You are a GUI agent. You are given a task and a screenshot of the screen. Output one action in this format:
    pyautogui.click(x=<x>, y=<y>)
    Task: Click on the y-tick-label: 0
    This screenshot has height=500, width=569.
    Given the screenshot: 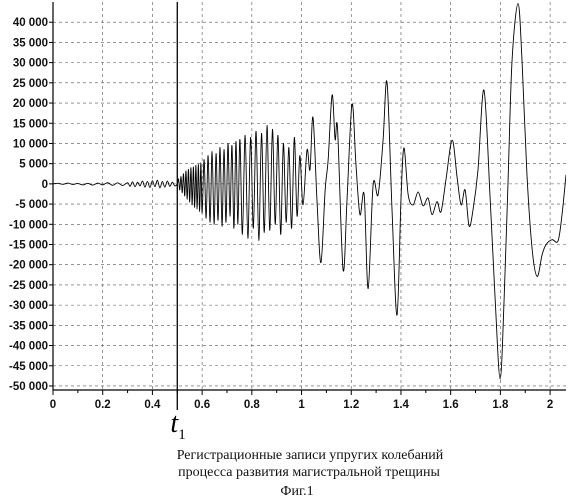 What is the action you would take?
    pyautogui.click(x=45, y=185)
    